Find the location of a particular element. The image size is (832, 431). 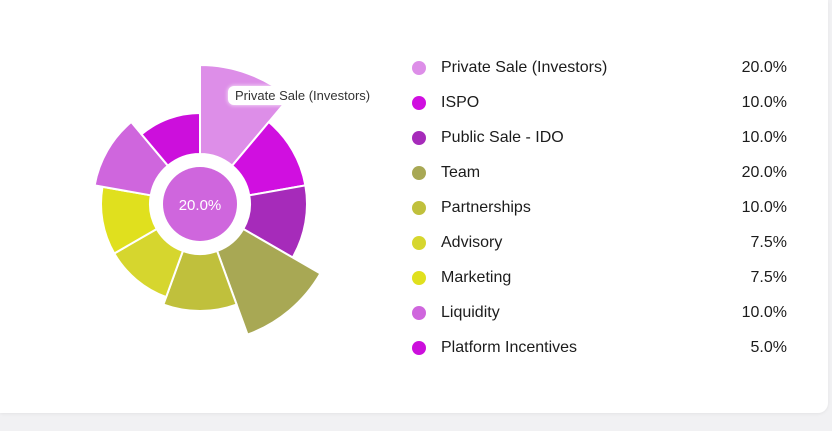

legend-item: Partnerships 10.0% is located at coordinates (600, 207).